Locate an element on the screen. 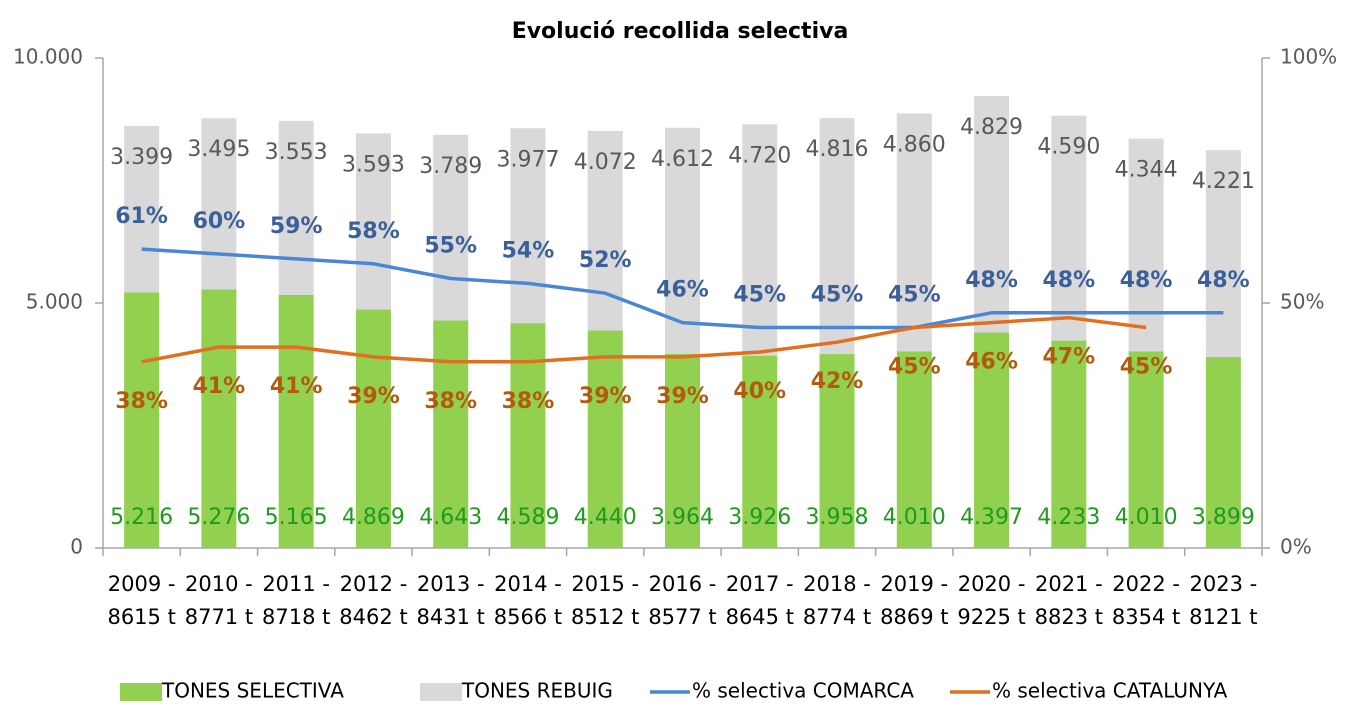 The image size is (1345, 707). data-label: 58% is located at coordinates (373, 231).